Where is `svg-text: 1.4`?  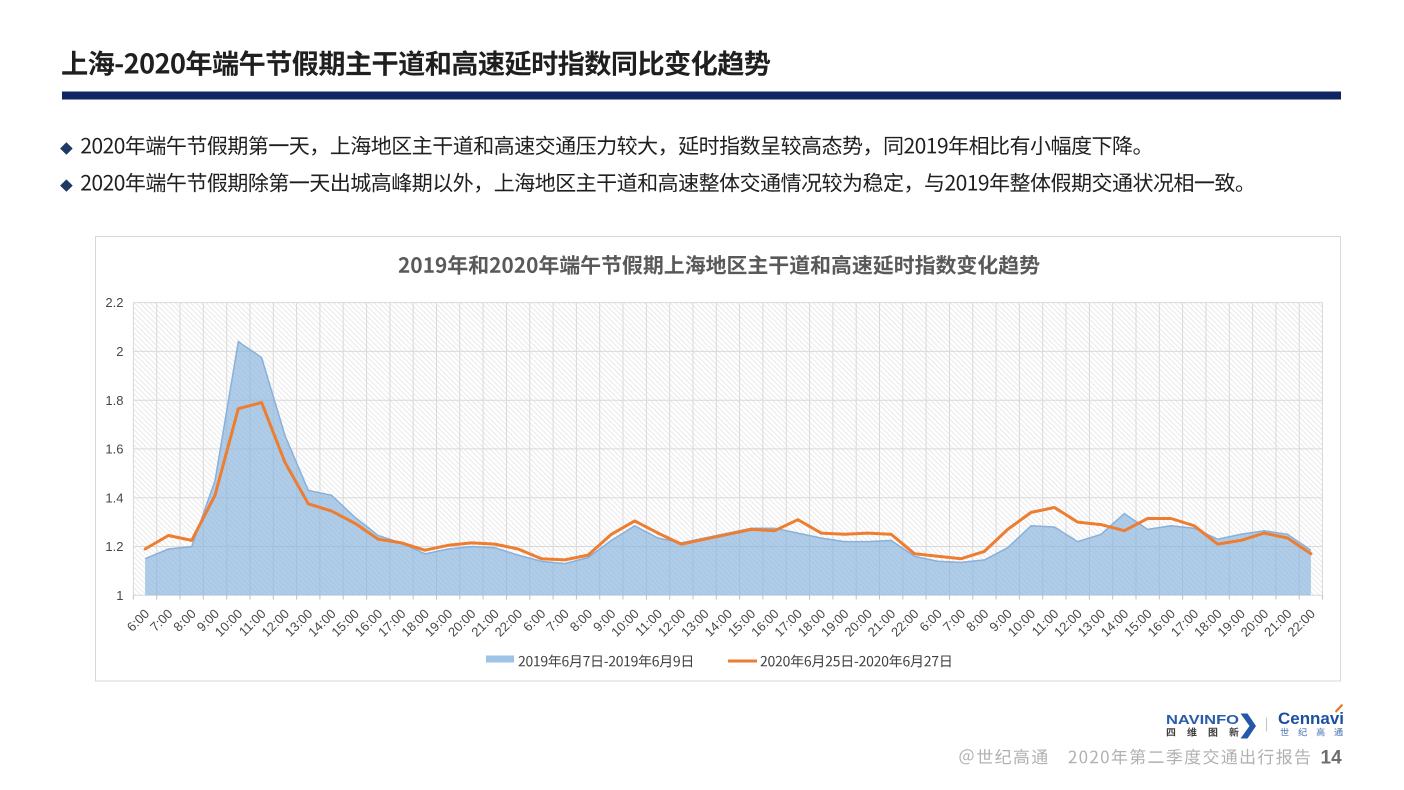 svg-text: 1.4 is located at coordinates (114, 497).